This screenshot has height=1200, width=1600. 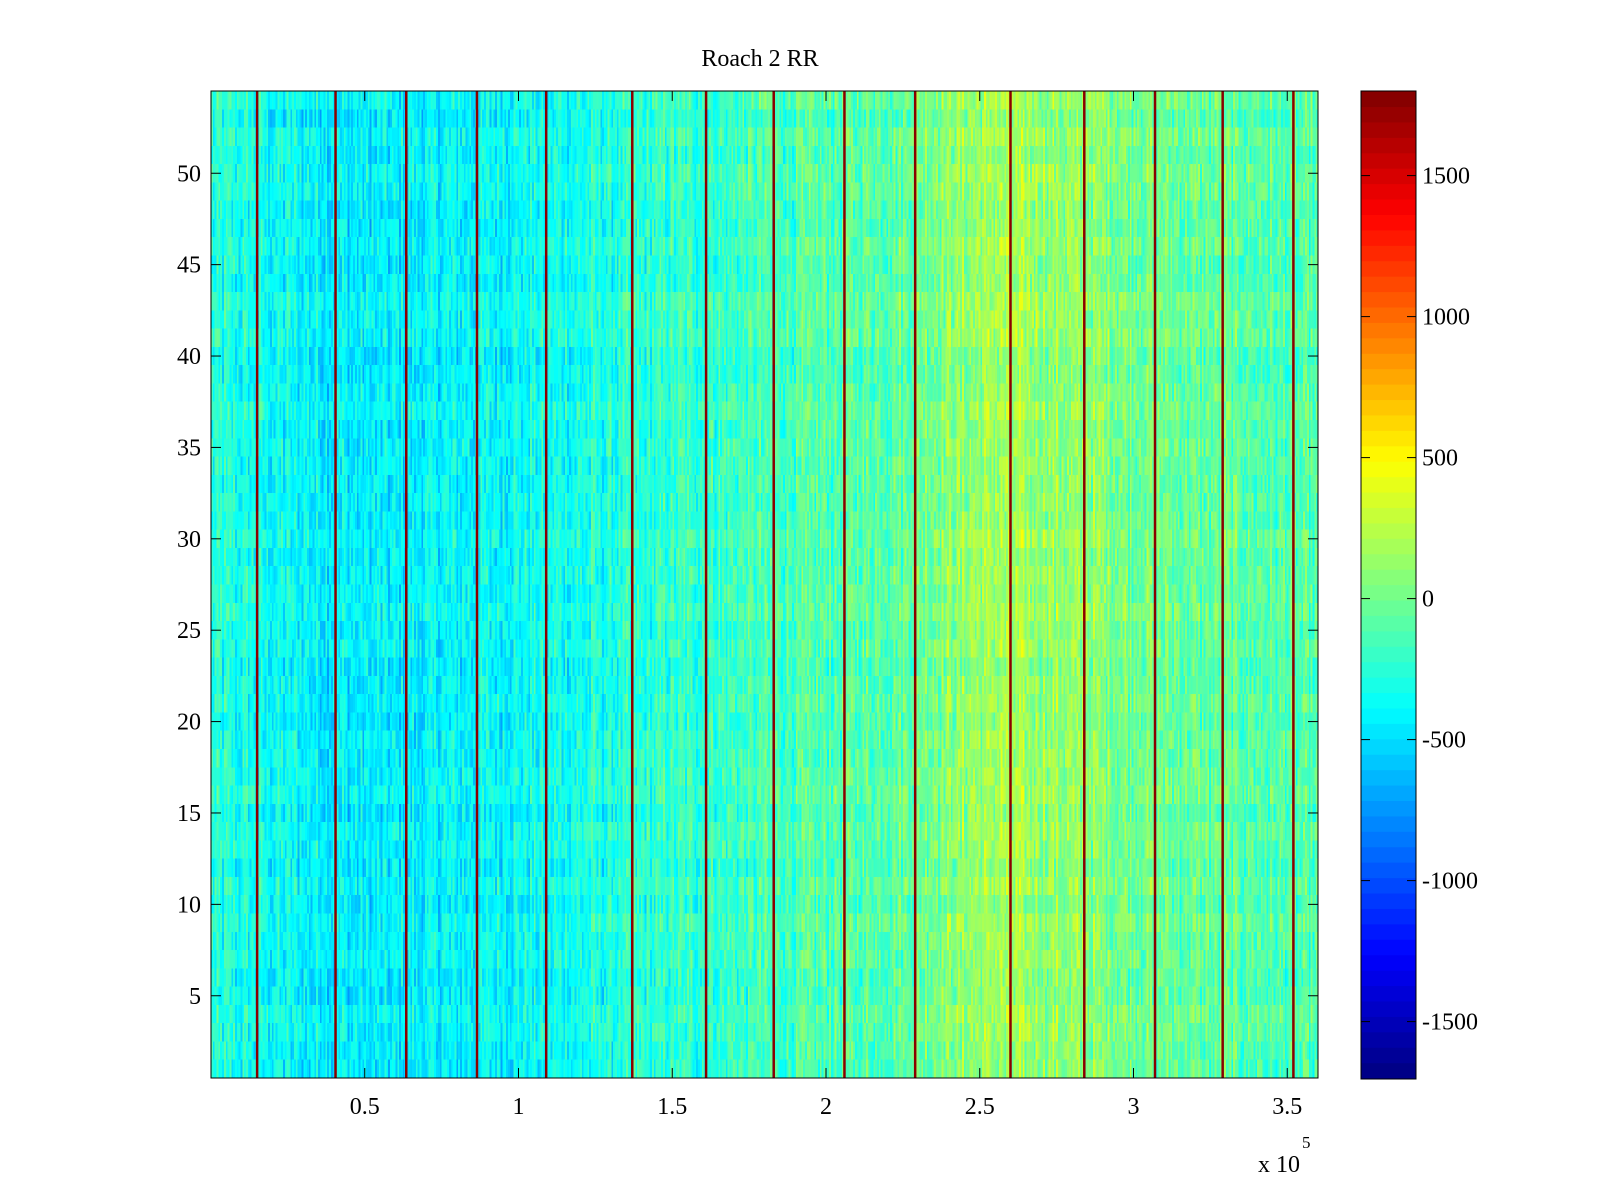 I want to click on colorbar-tick-label: -1000, so click(x=1450, y=882).